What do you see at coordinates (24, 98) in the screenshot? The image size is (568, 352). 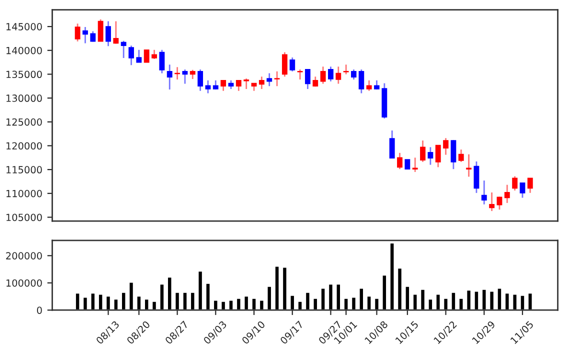 I see `y-tick-label: 130000` at bounding box center [24, 98].